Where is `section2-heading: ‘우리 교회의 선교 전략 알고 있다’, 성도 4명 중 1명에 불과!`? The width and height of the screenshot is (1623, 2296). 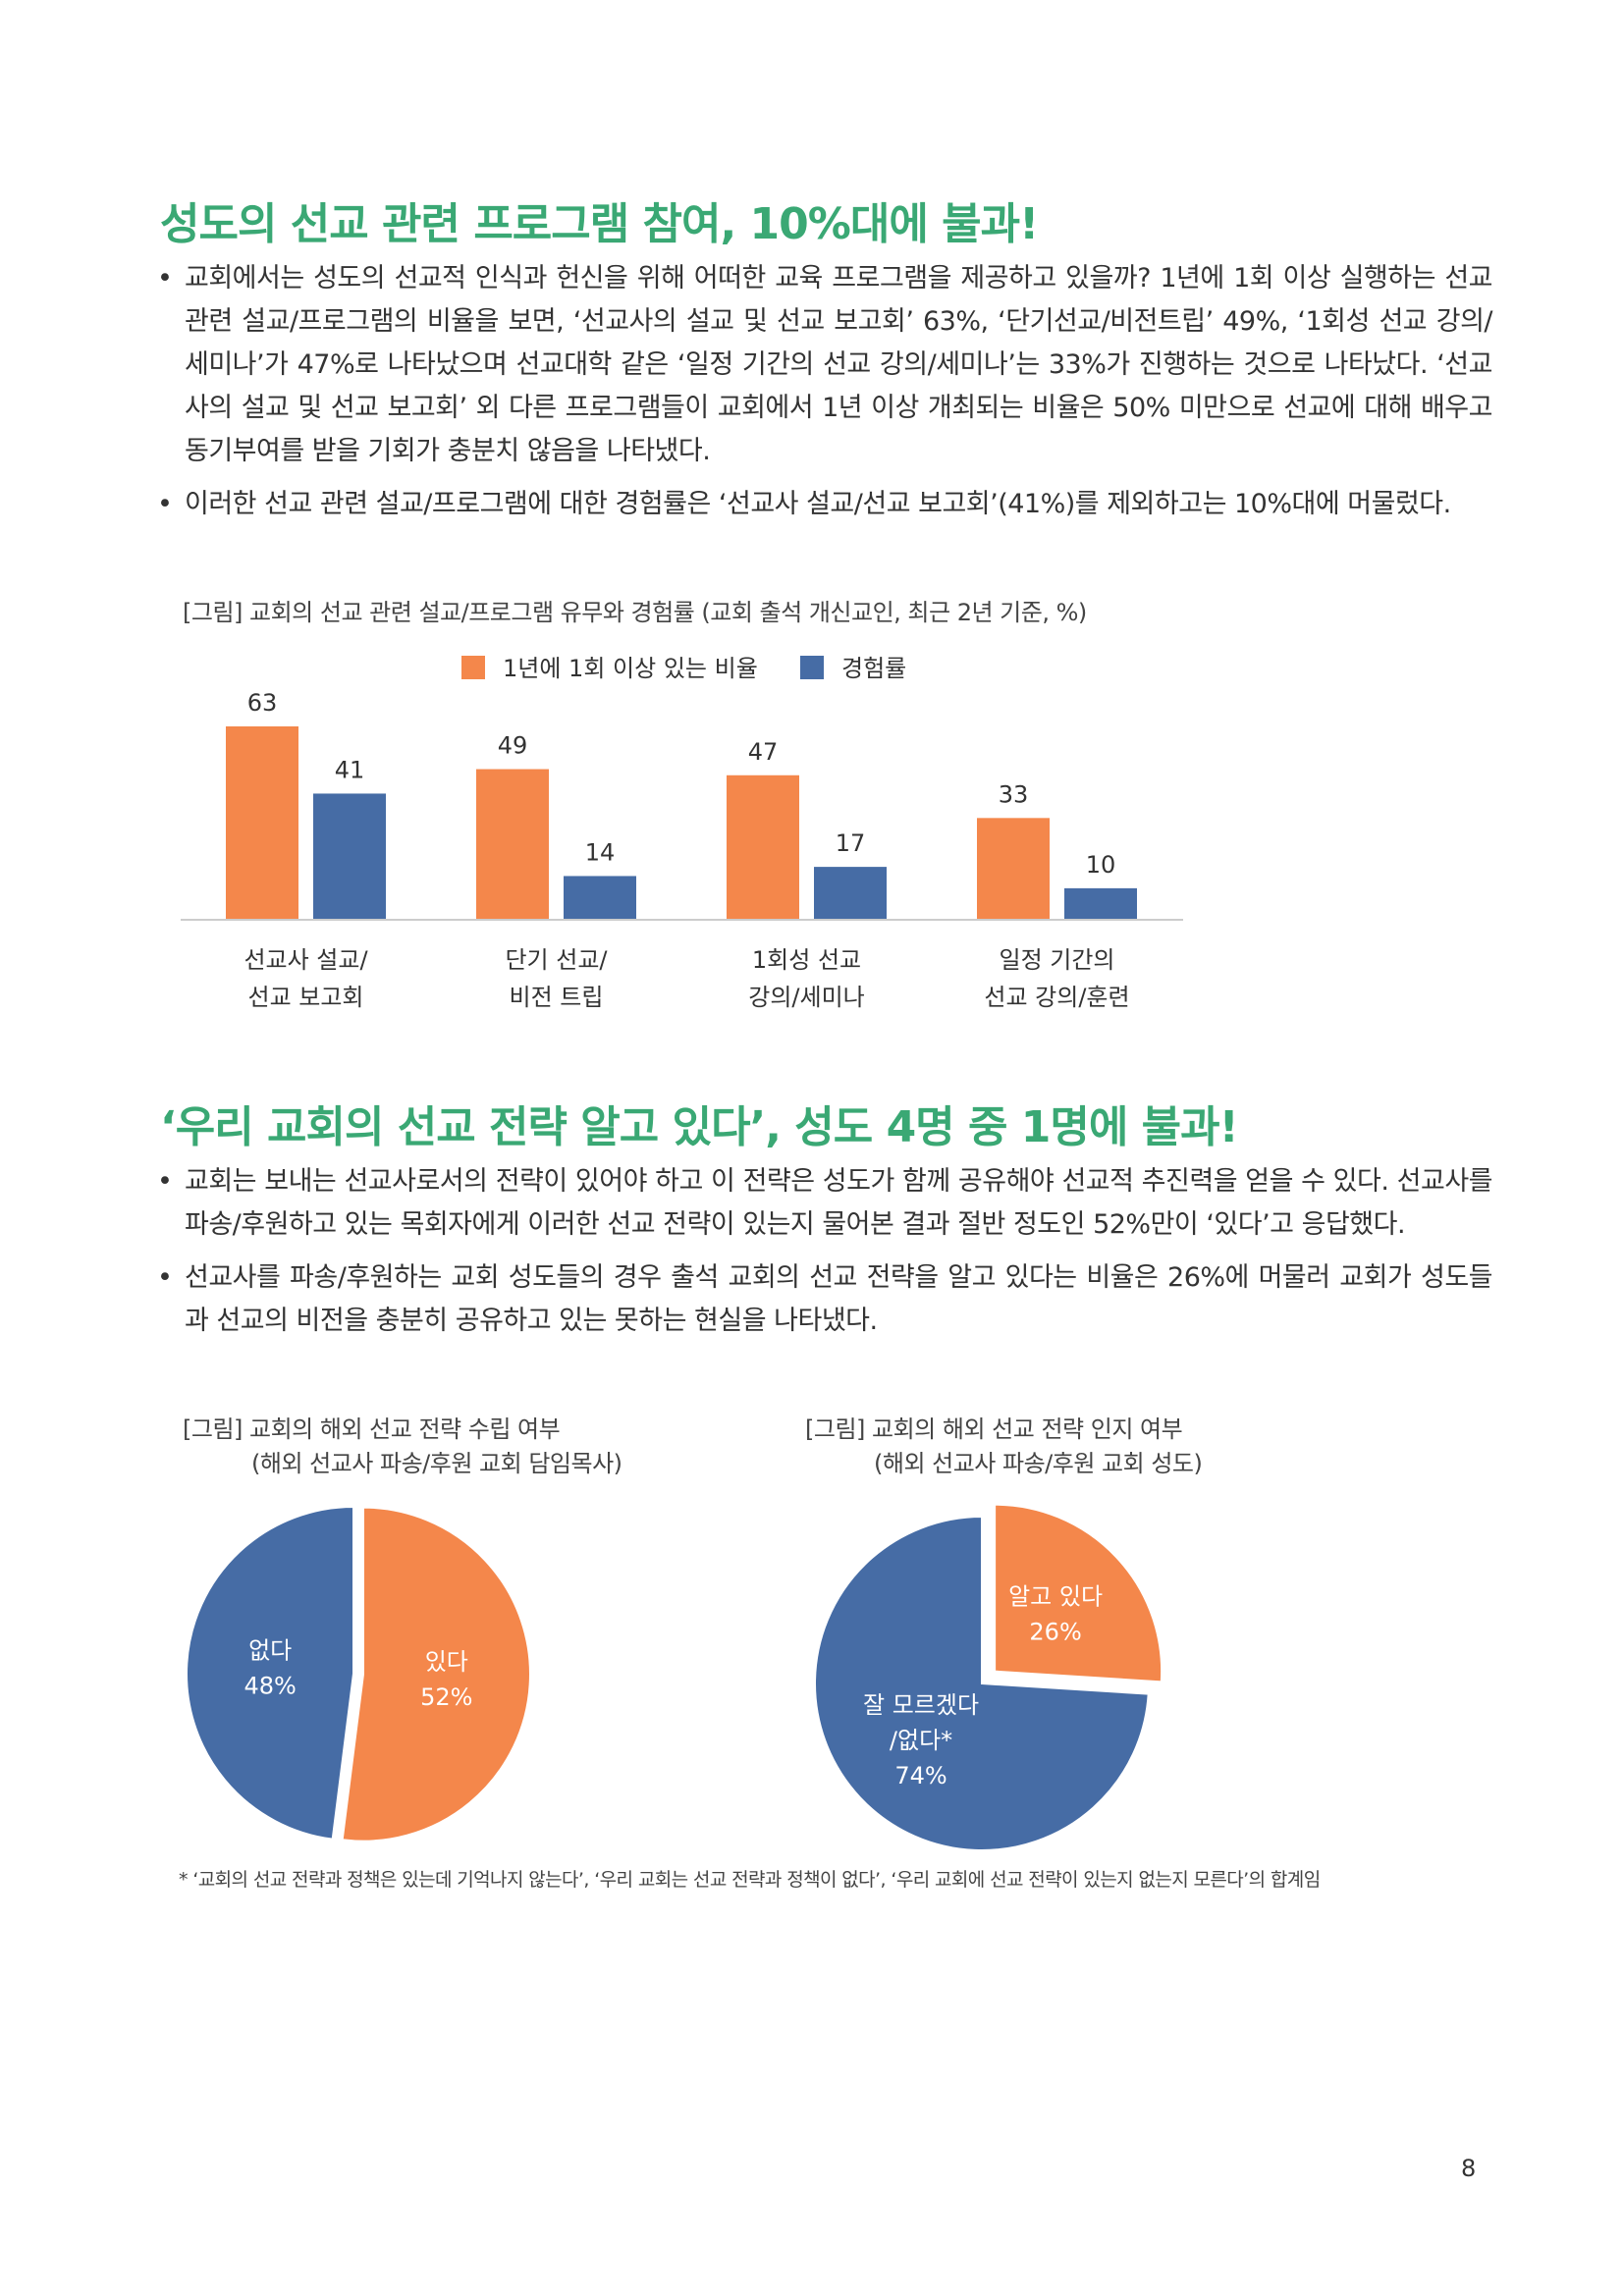
section2-heading: ‘우리 교회의 선교 전략 알고 있다’, 성도 4명 중 1명에 불과! is located at coordinates (699, 1127).